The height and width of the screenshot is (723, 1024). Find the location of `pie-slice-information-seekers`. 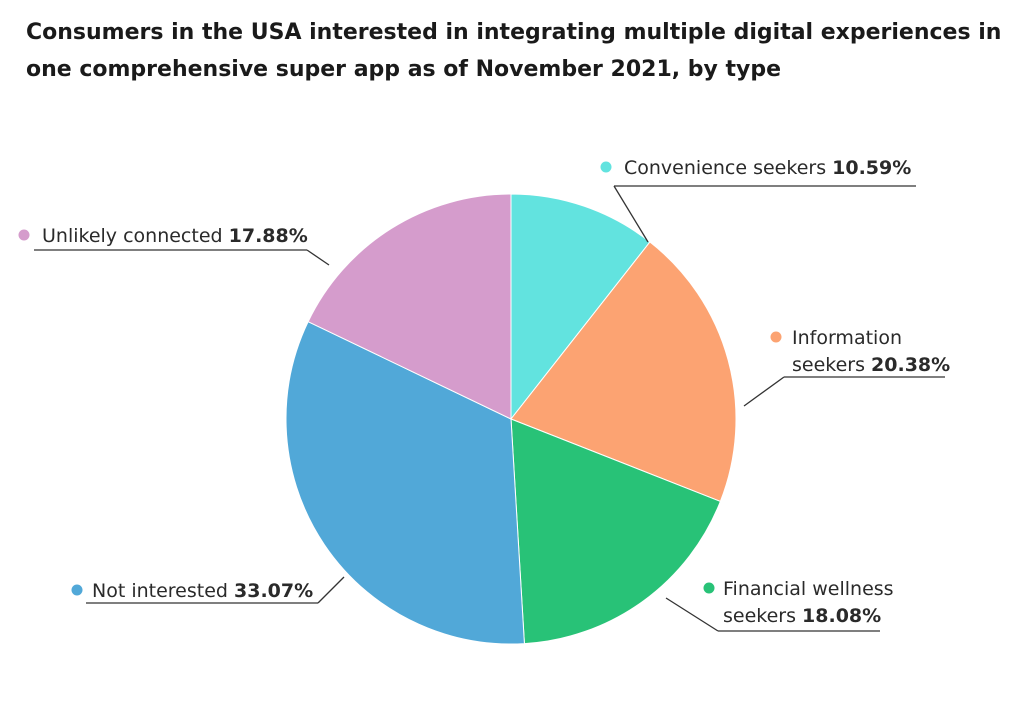

pie-slice-information-seekers is located at coordinates (623, 372).